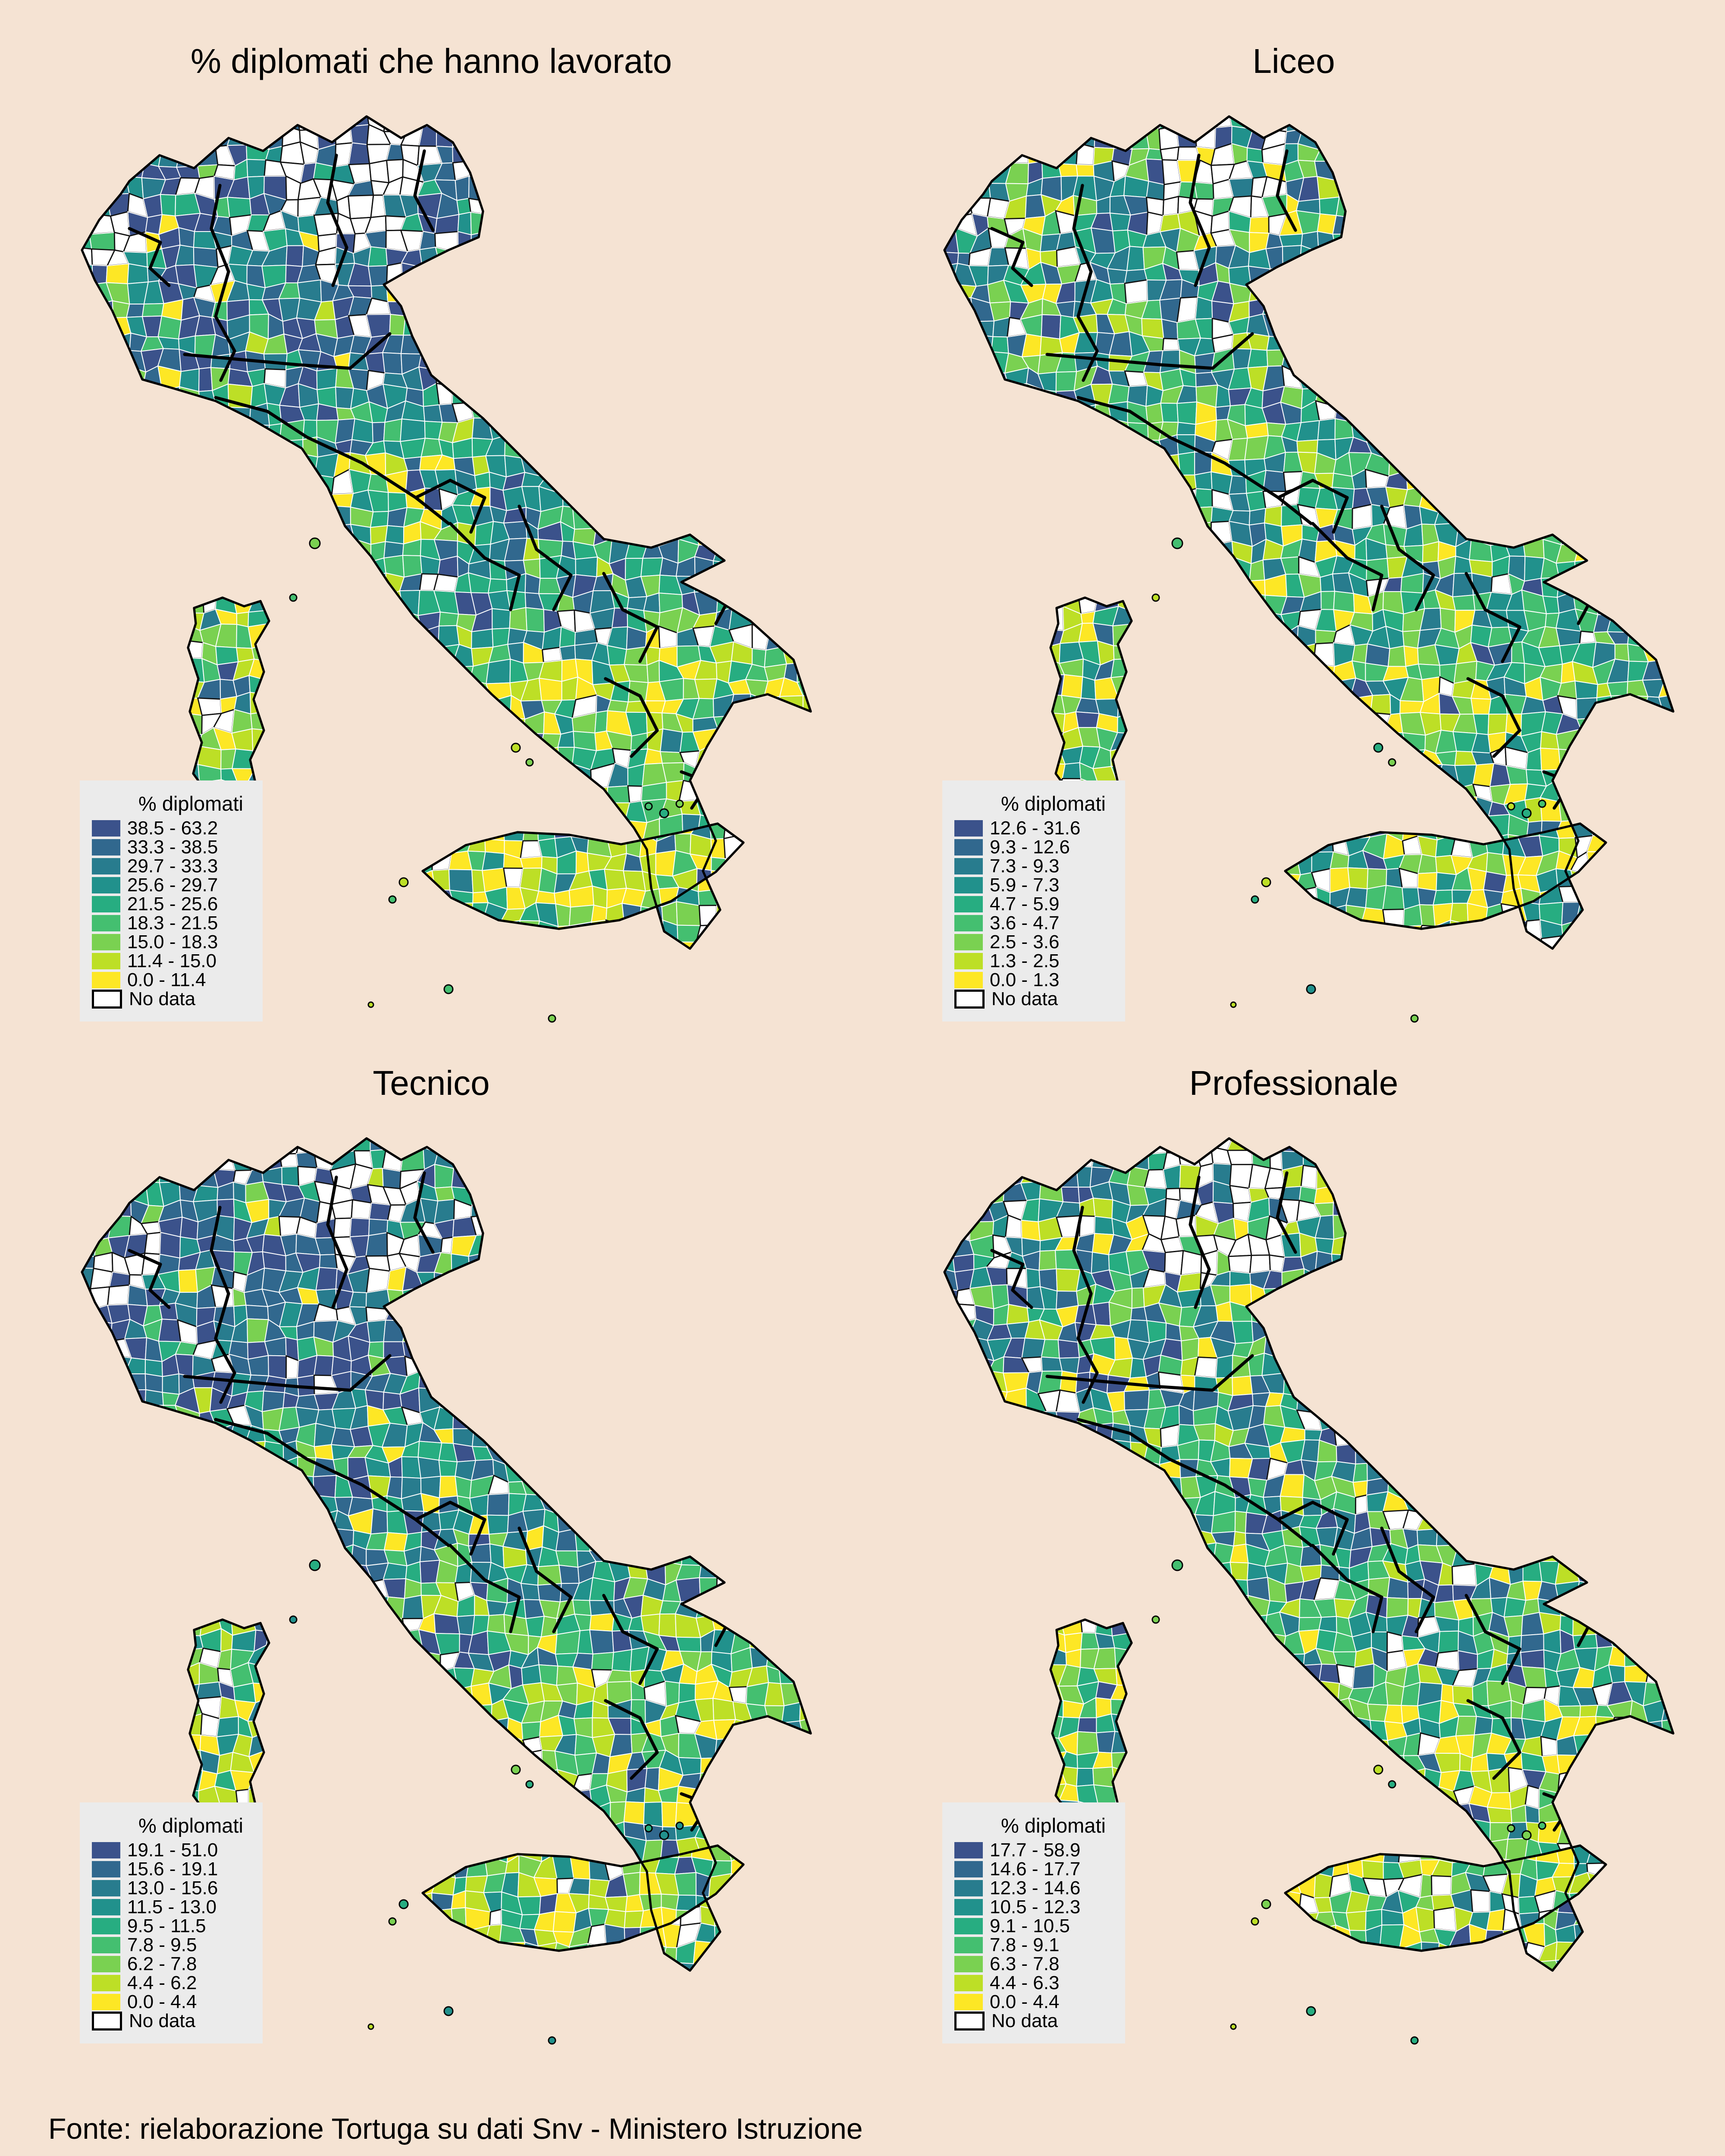 This screenshot has width=1725, height=2156. What do you see at coordinates (1025, 1944) in the screenshot?
I see `legend-label: 7.8 - 9.1` at bounding box center [1025, 1944].